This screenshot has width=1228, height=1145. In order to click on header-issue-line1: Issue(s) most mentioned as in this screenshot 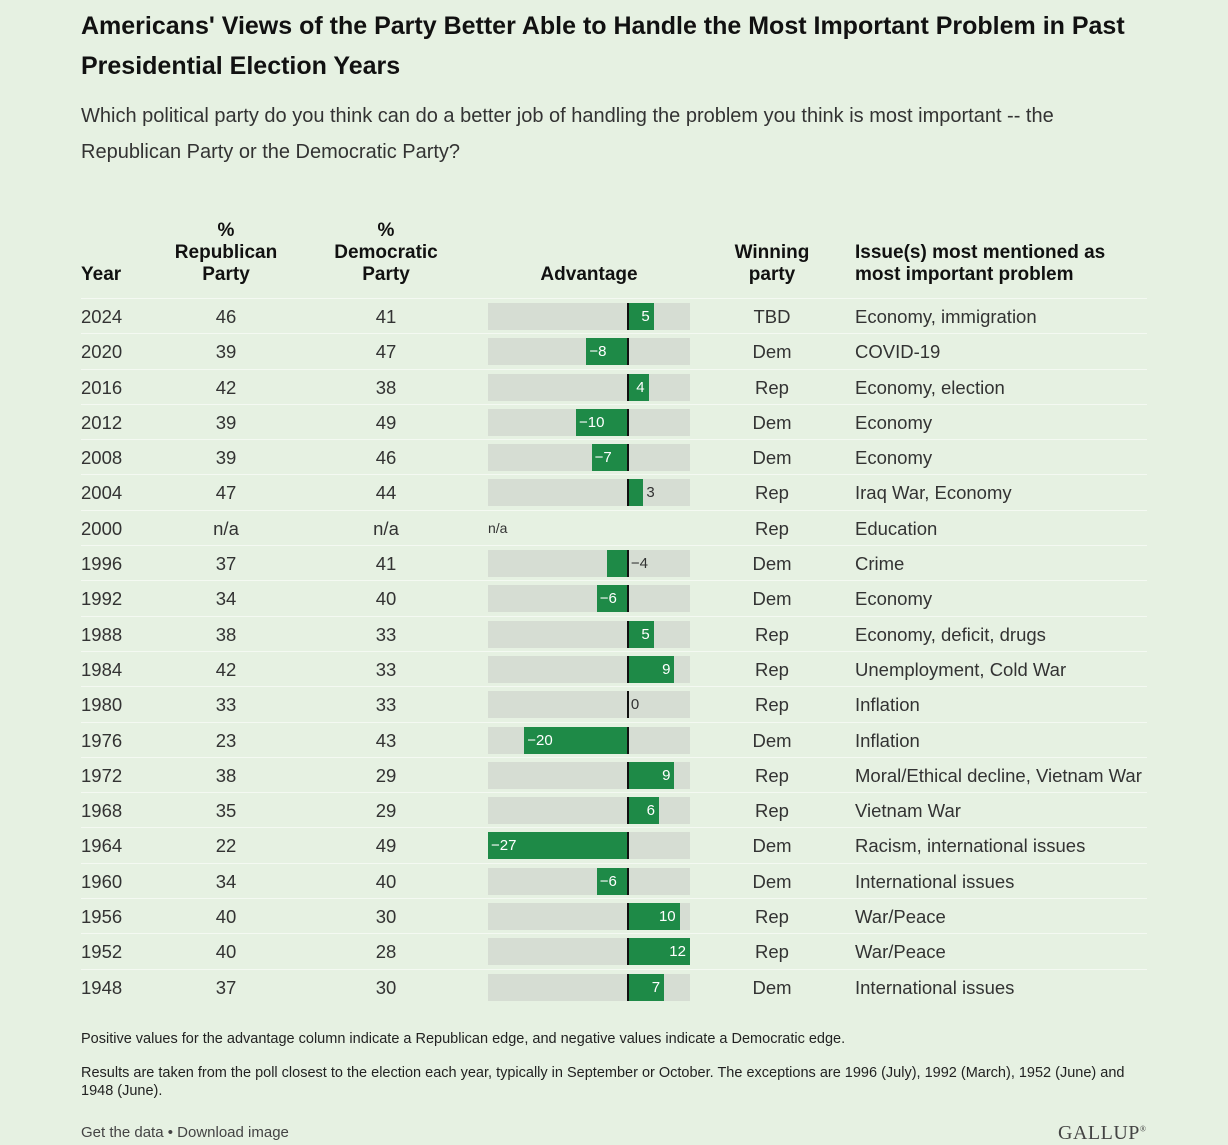, I will do `click(980, 252)`.